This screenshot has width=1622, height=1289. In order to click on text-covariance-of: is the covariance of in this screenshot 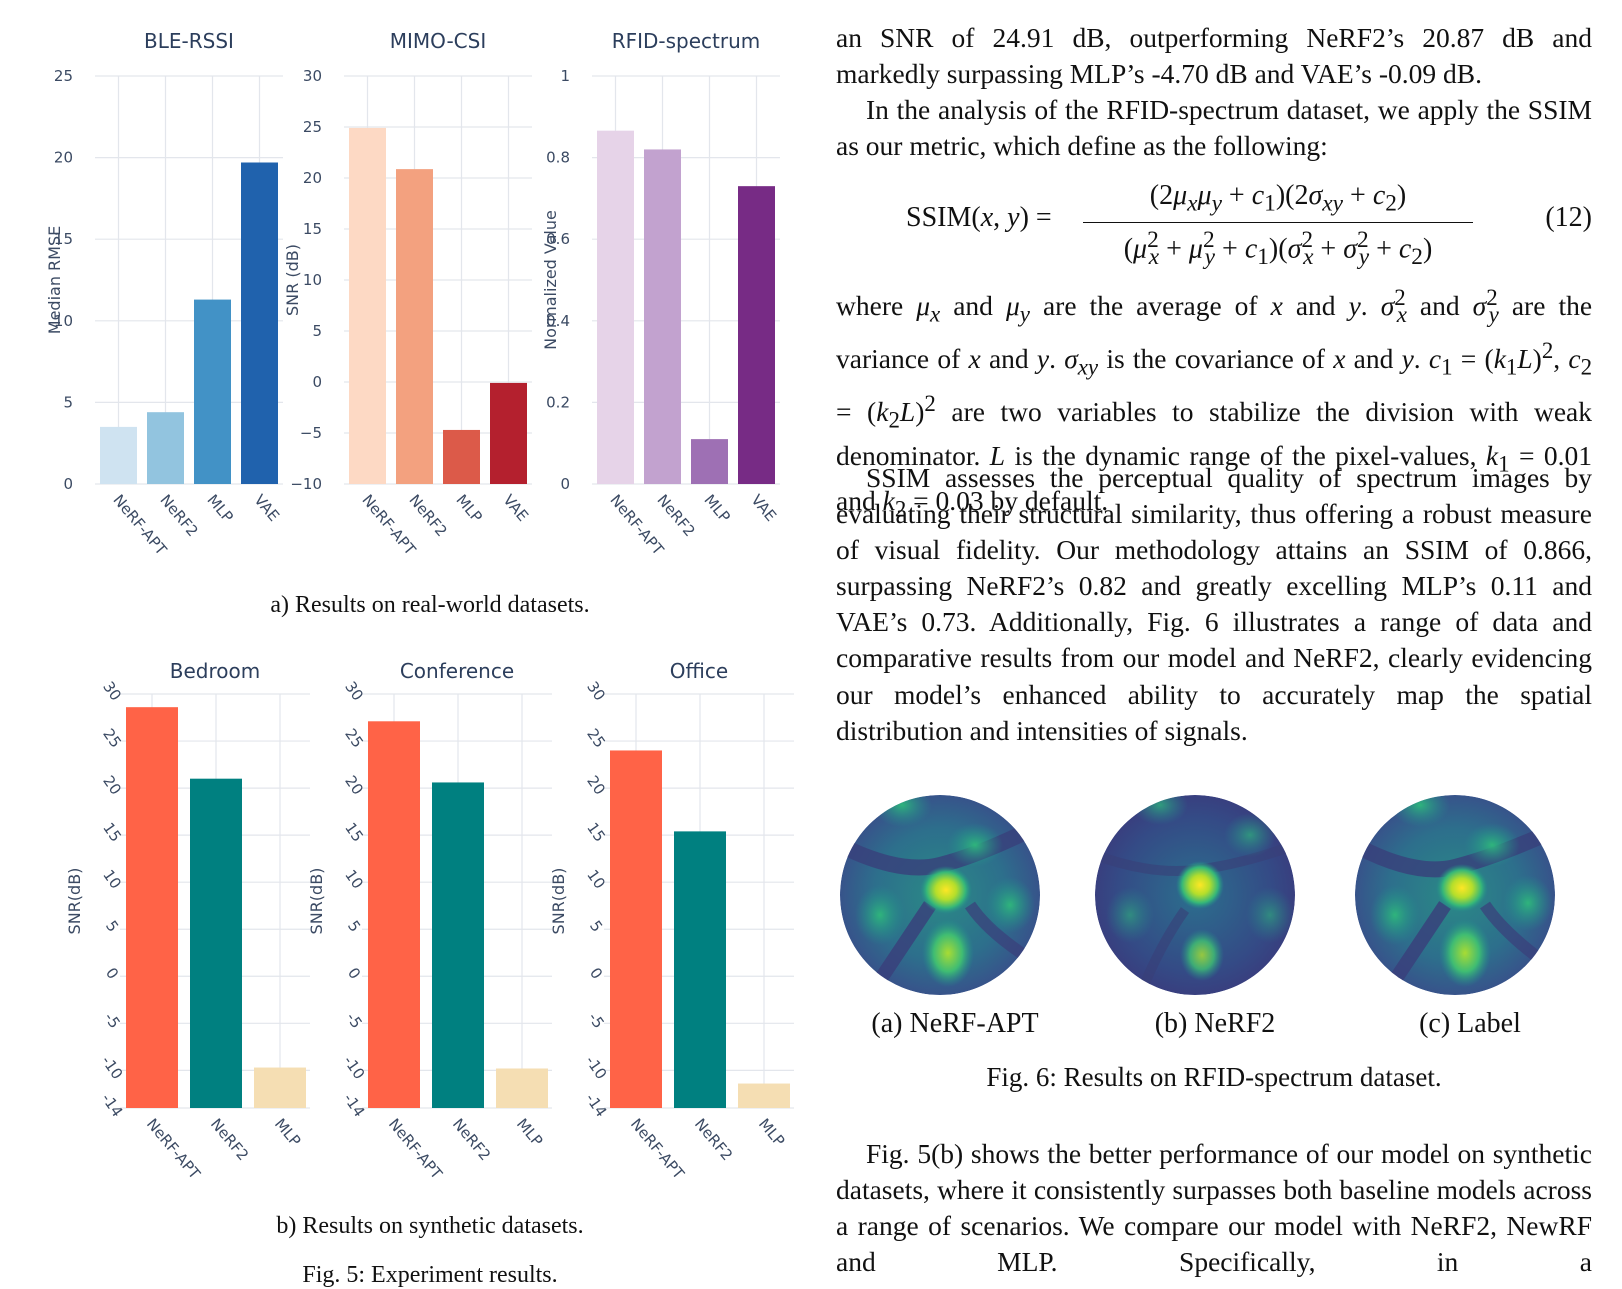, I will do `click(1215, 358)`.